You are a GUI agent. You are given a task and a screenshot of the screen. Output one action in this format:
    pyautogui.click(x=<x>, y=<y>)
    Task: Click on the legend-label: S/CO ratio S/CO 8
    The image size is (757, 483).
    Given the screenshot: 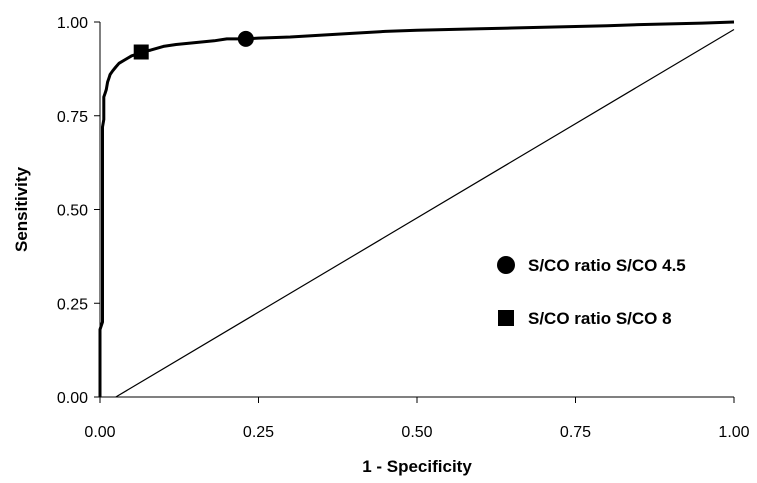 What is the action you would take?
    pyautogui.click(x=600, y=318)
    